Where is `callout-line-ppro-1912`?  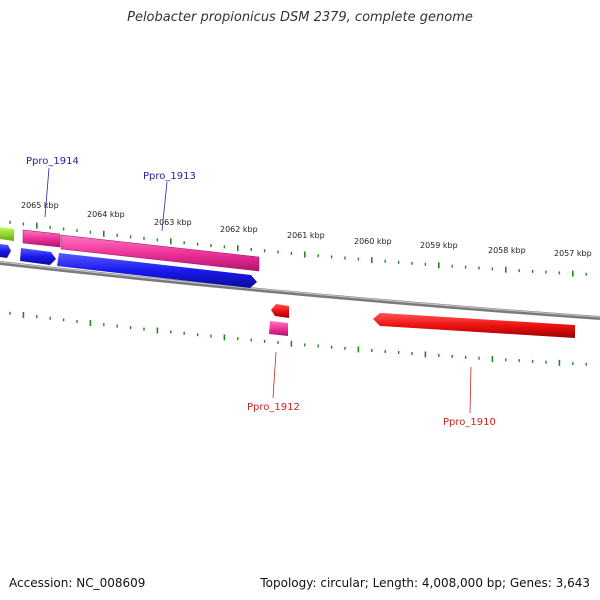
callout-line-ppro-1912 is located at coordinates (274, 375).